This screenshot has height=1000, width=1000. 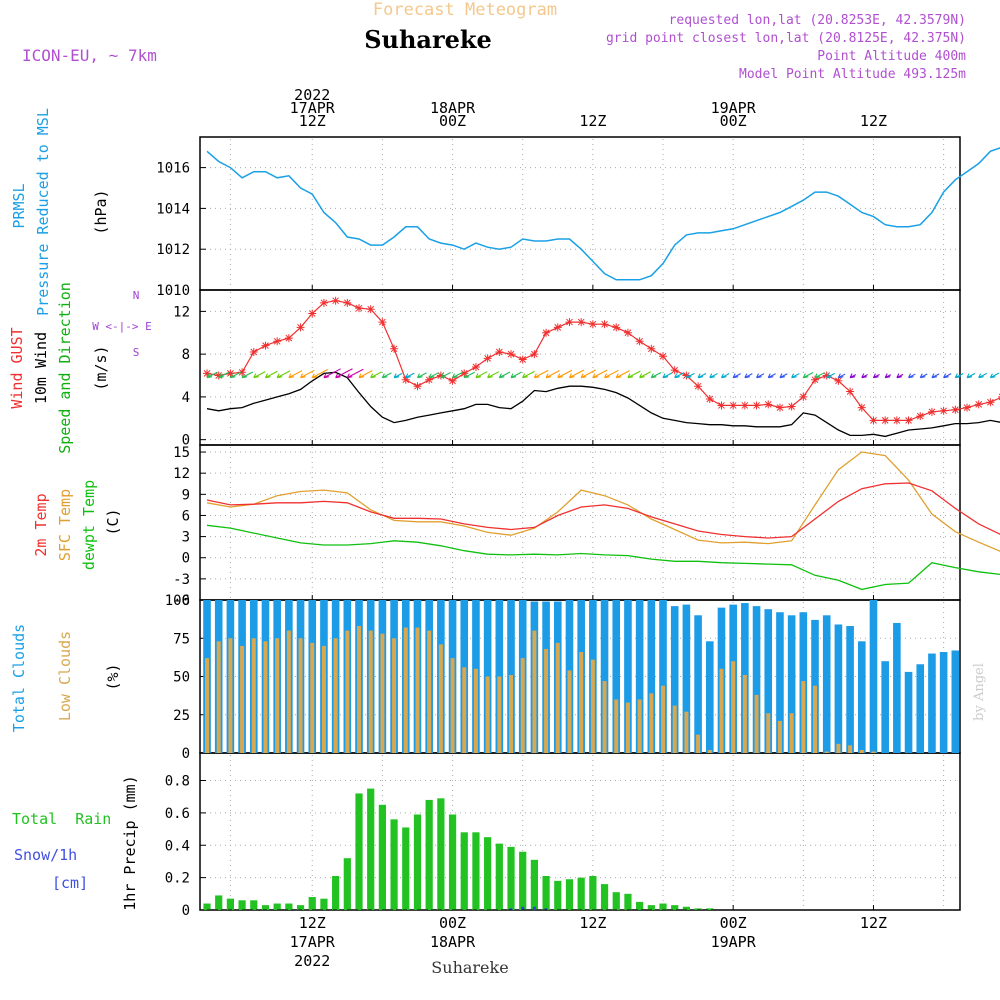 I want to click on y-tick-label: 3, so click(x=186, y=538).